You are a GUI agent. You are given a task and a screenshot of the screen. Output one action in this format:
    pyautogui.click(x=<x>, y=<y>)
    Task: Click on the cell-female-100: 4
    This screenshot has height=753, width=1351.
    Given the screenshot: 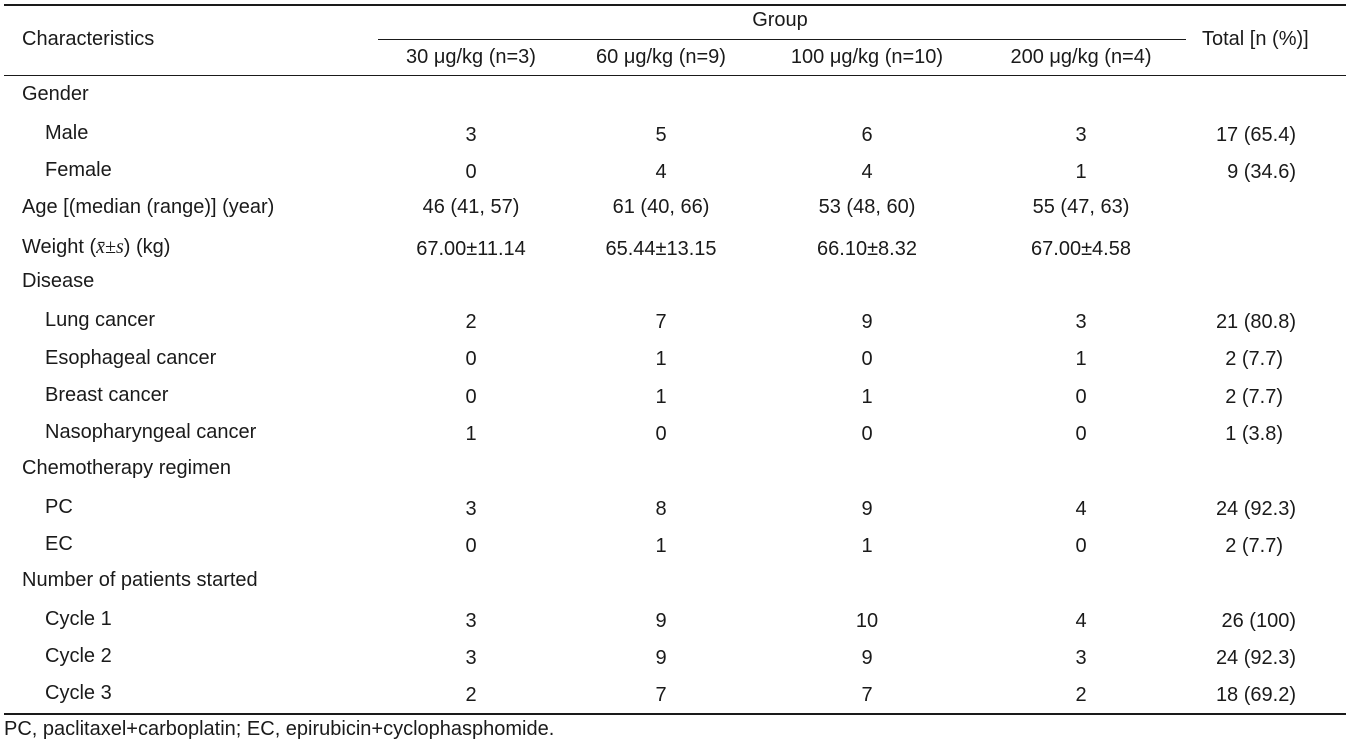 What is the action you would take?
    pyautogui.click(x=867, y=172)
    